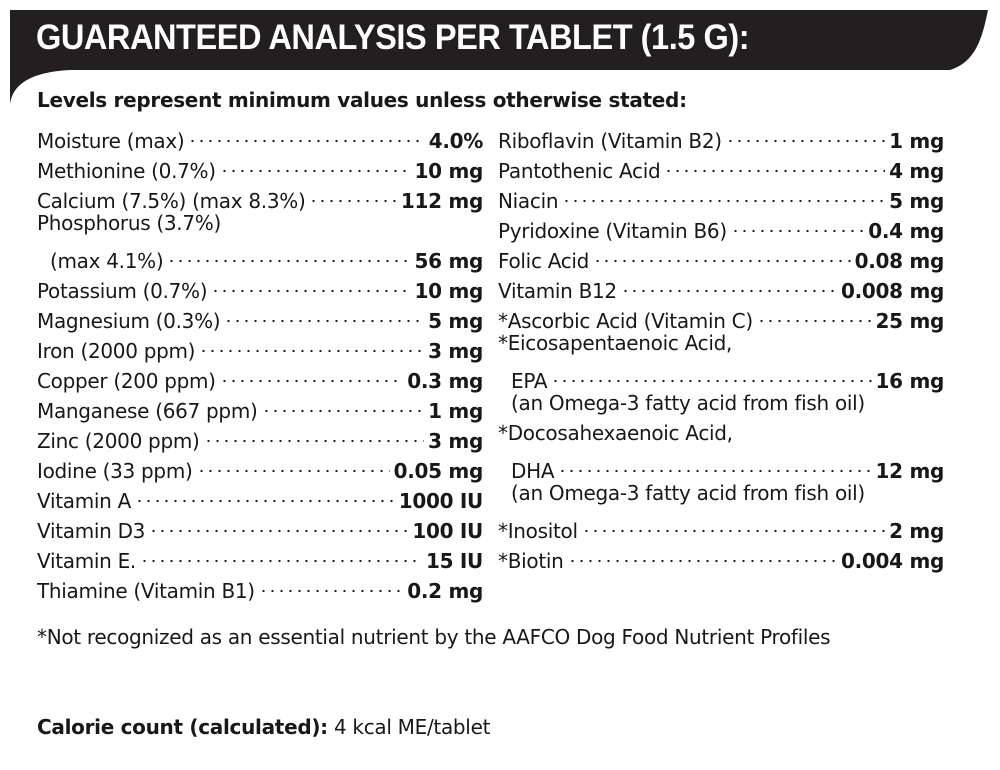 This screenshot has width=1000, height=770. What do you see at coordinates (454, 561) in the screenshot?
I see `nutrient-value: 15 IU` at bounding box center [454, 561].